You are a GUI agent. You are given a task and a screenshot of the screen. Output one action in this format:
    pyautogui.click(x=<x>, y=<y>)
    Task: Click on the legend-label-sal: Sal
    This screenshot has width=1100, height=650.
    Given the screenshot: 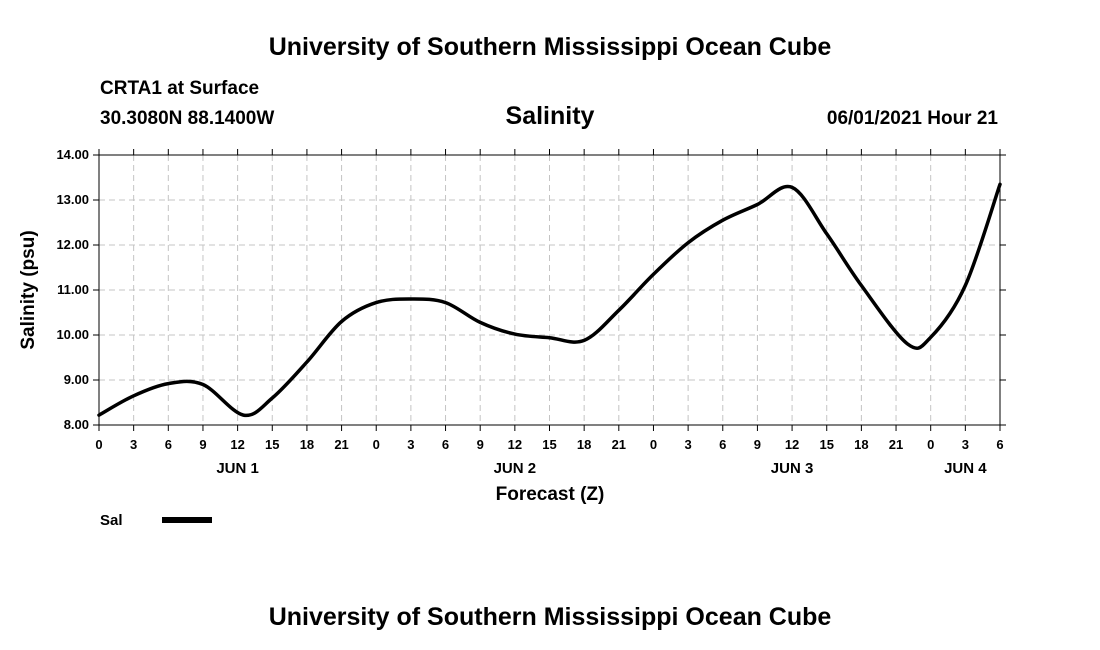 What is the action you would take?
    pyautogui.click(x=111, y=520)
    